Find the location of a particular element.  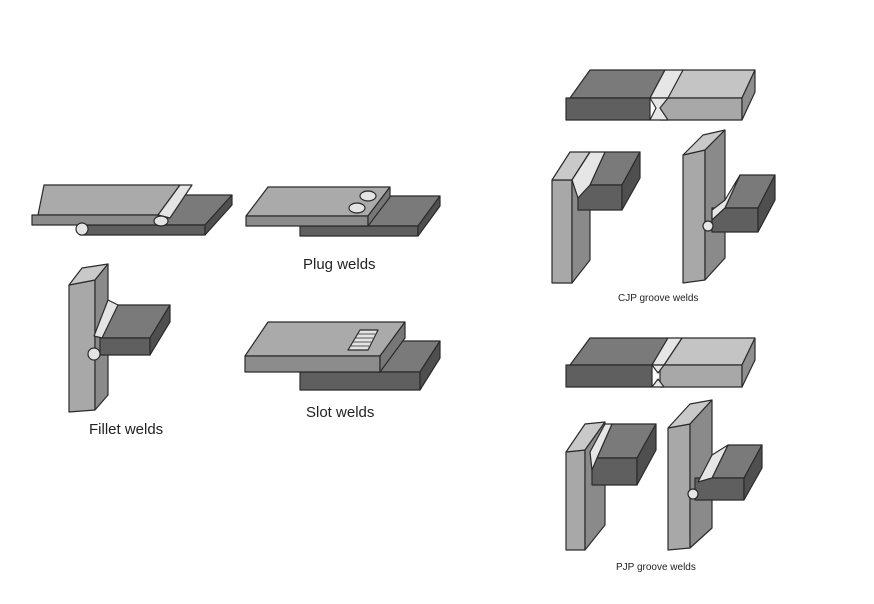

upper-plate-front is located at coordinates (95, 220).